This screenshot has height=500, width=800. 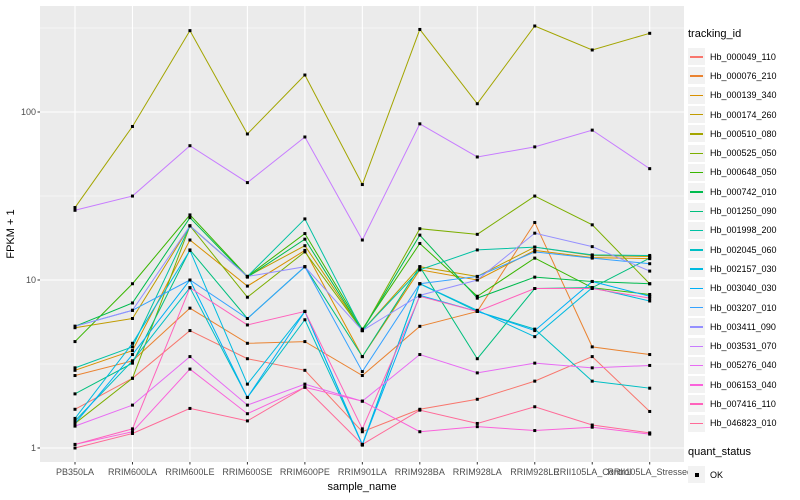 I want to click on legend-label: Hb_006153_040, so click(x=743, y=384).